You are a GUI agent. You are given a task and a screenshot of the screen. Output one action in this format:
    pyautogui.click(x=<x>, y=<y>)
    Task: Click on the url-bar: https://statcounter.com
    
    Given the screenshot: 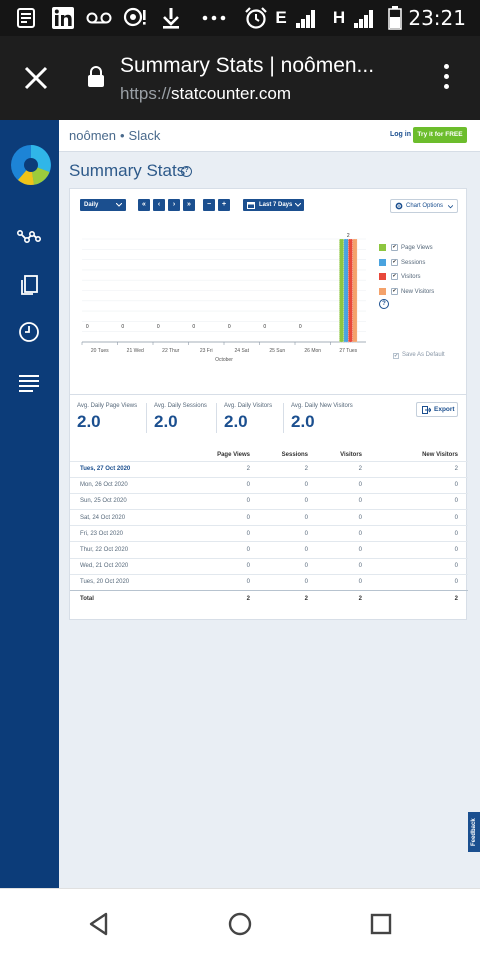 What is the action you would take?
    pyautogui.click(x=205, y=94)
    